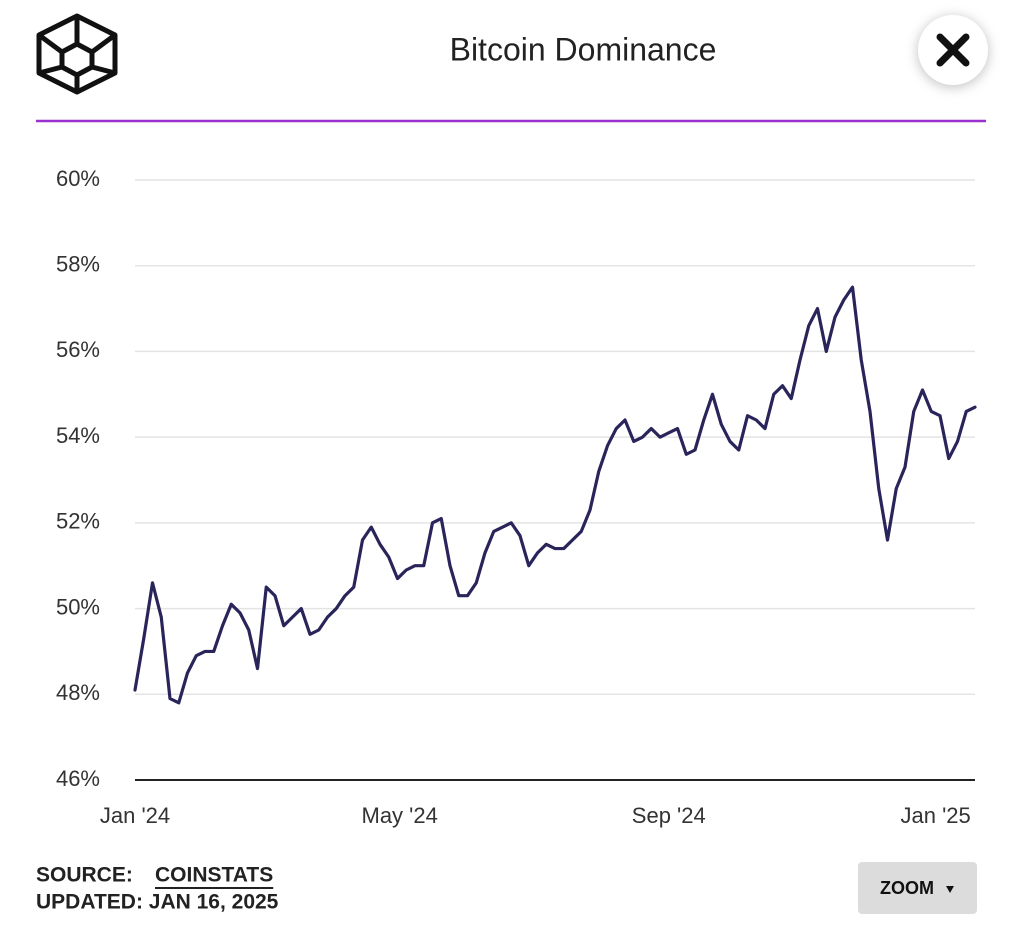  Describe the element at coordinates (84, 875) in the screenshot. I see `source-label: SOURCE:` at that location.